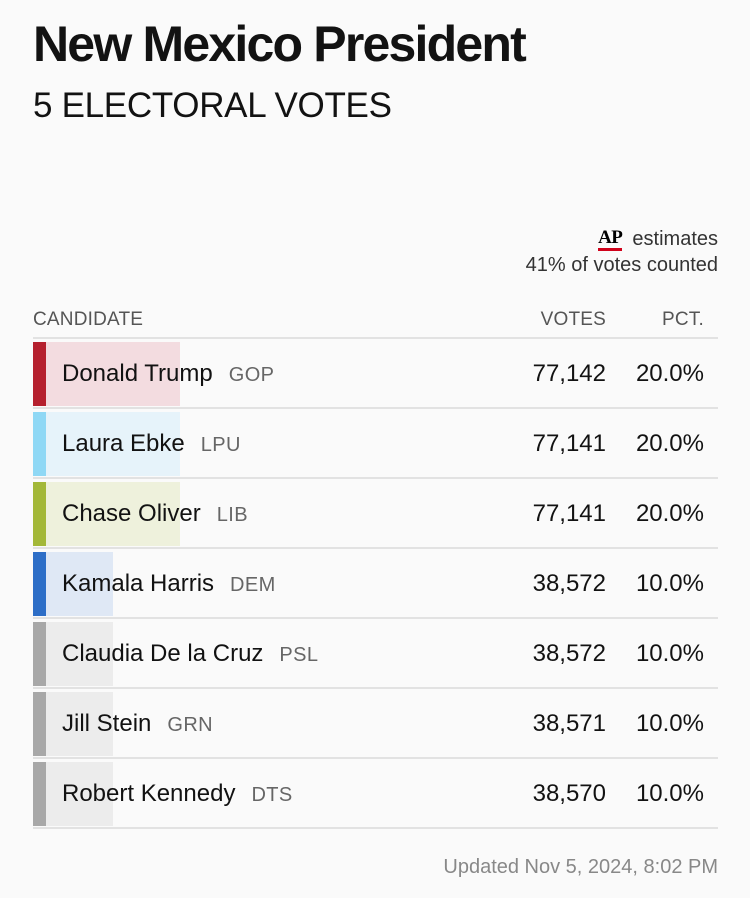 This screenshot has height=898, width=750. Describe the element at coordinates (251, 375) in the screenshot. I see `candidate-party: GOP` at that location.